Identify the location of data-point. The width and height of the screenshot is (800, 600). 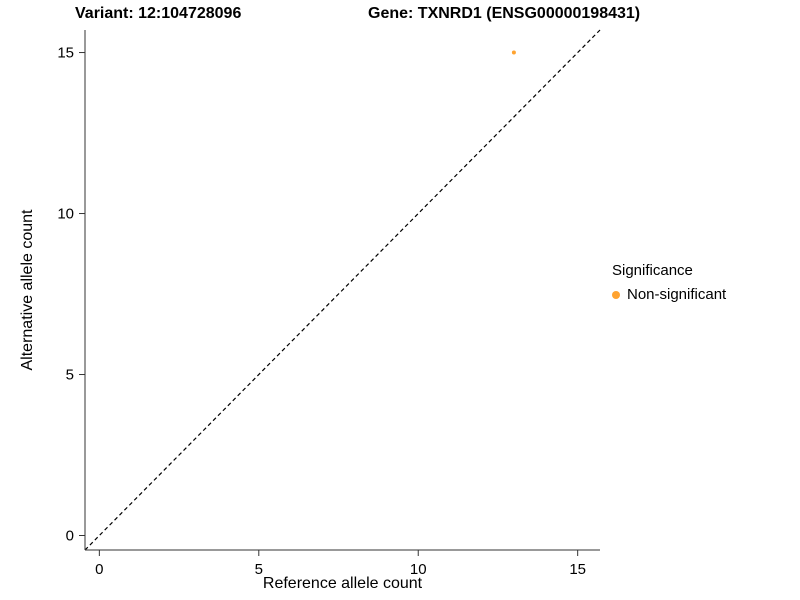
(513, 52).